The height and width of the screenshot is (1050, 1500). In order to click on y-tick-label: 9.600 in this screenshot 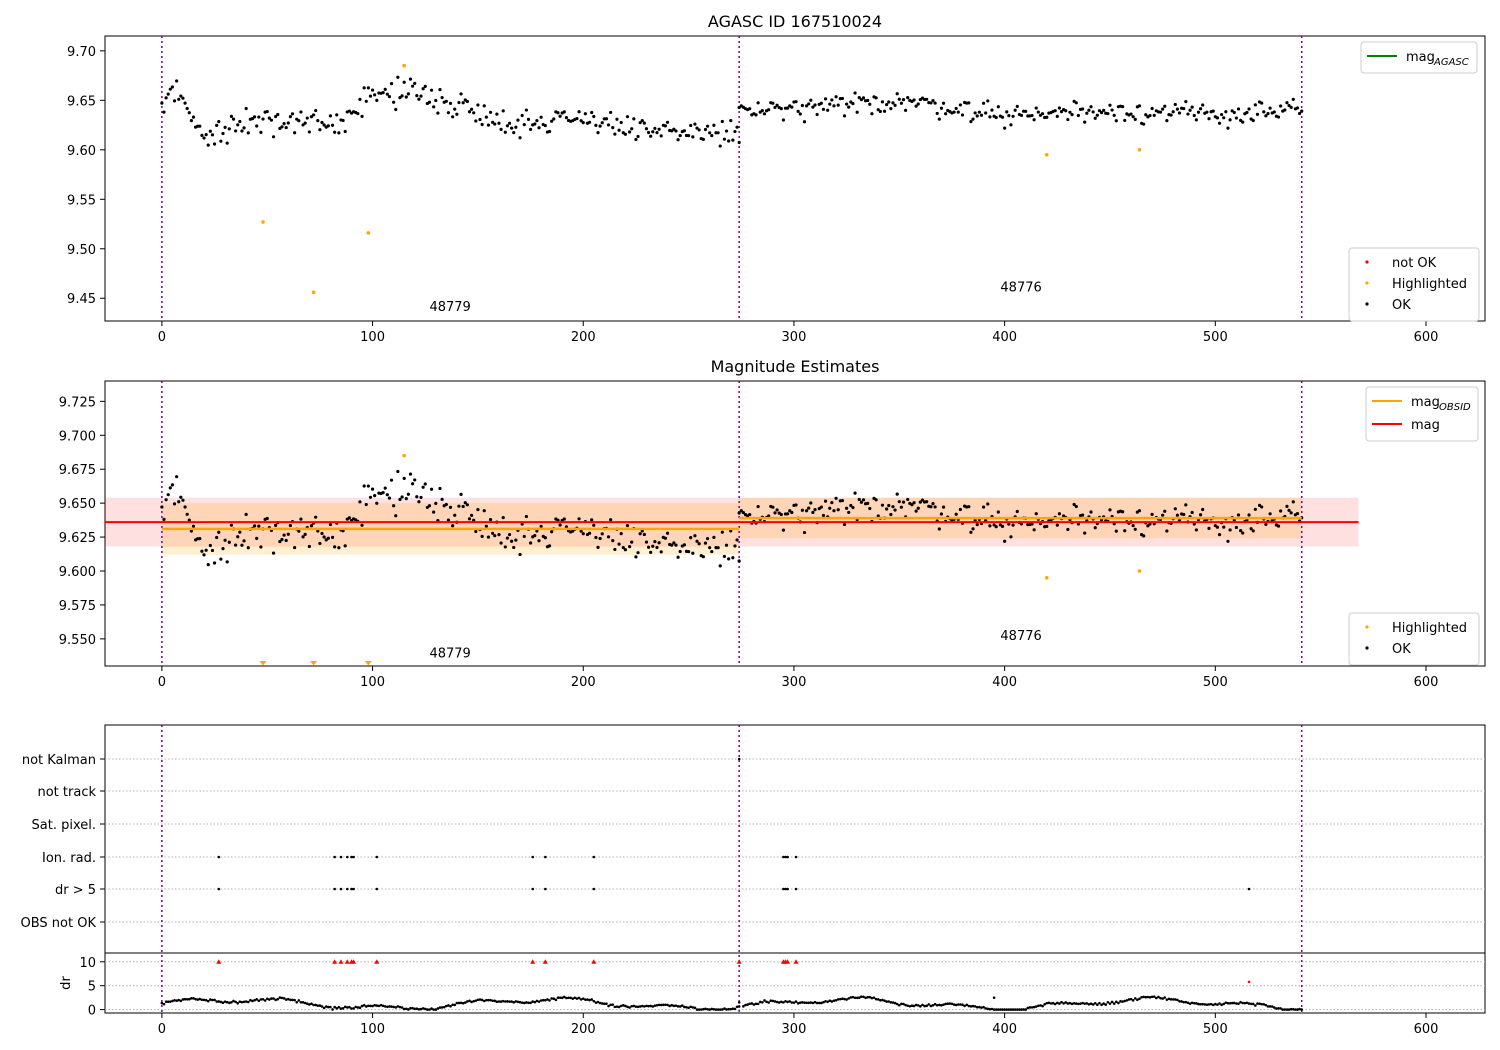, I will do `click(77, 572)`.